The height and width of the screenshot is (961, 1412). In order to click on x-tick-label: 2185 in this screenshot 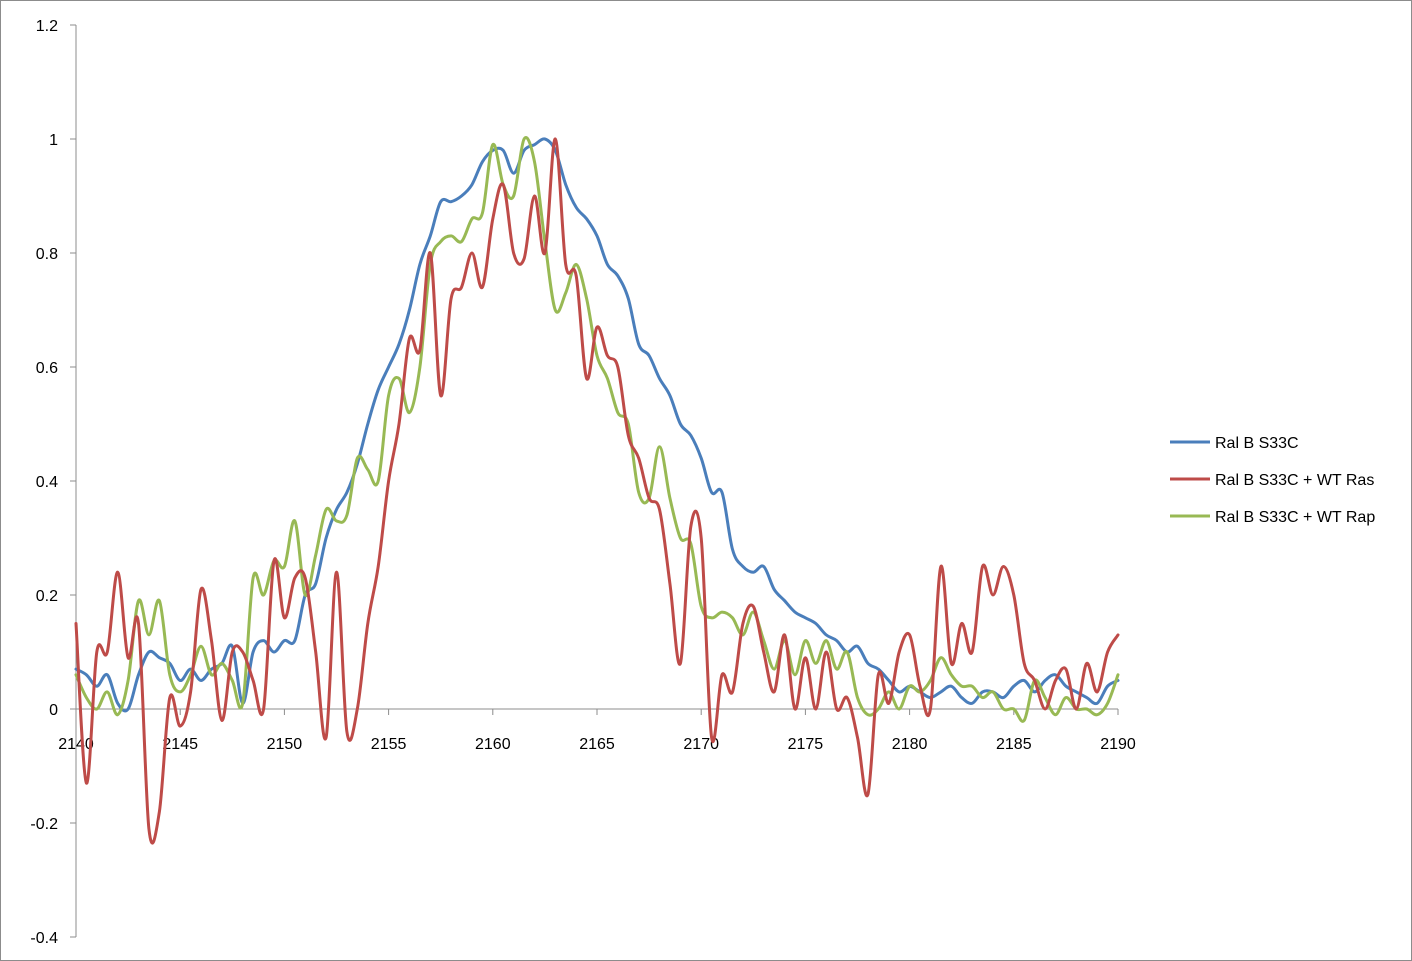, I will do `click(1014, 744)`.